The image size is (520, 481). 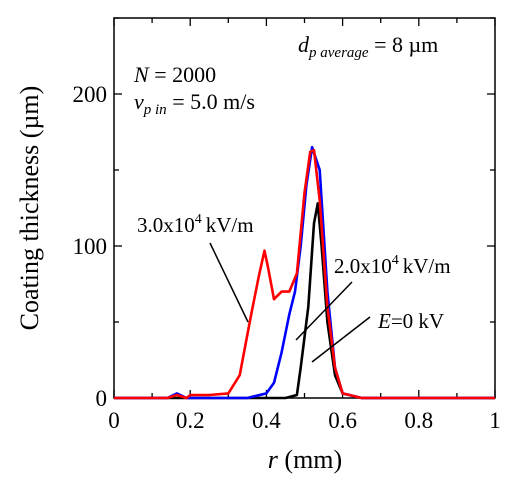 What do you see at coordinates (342, 420) in the screenshot?
I see `x-tick-label: 0.6` at bounding box center [342, 420].